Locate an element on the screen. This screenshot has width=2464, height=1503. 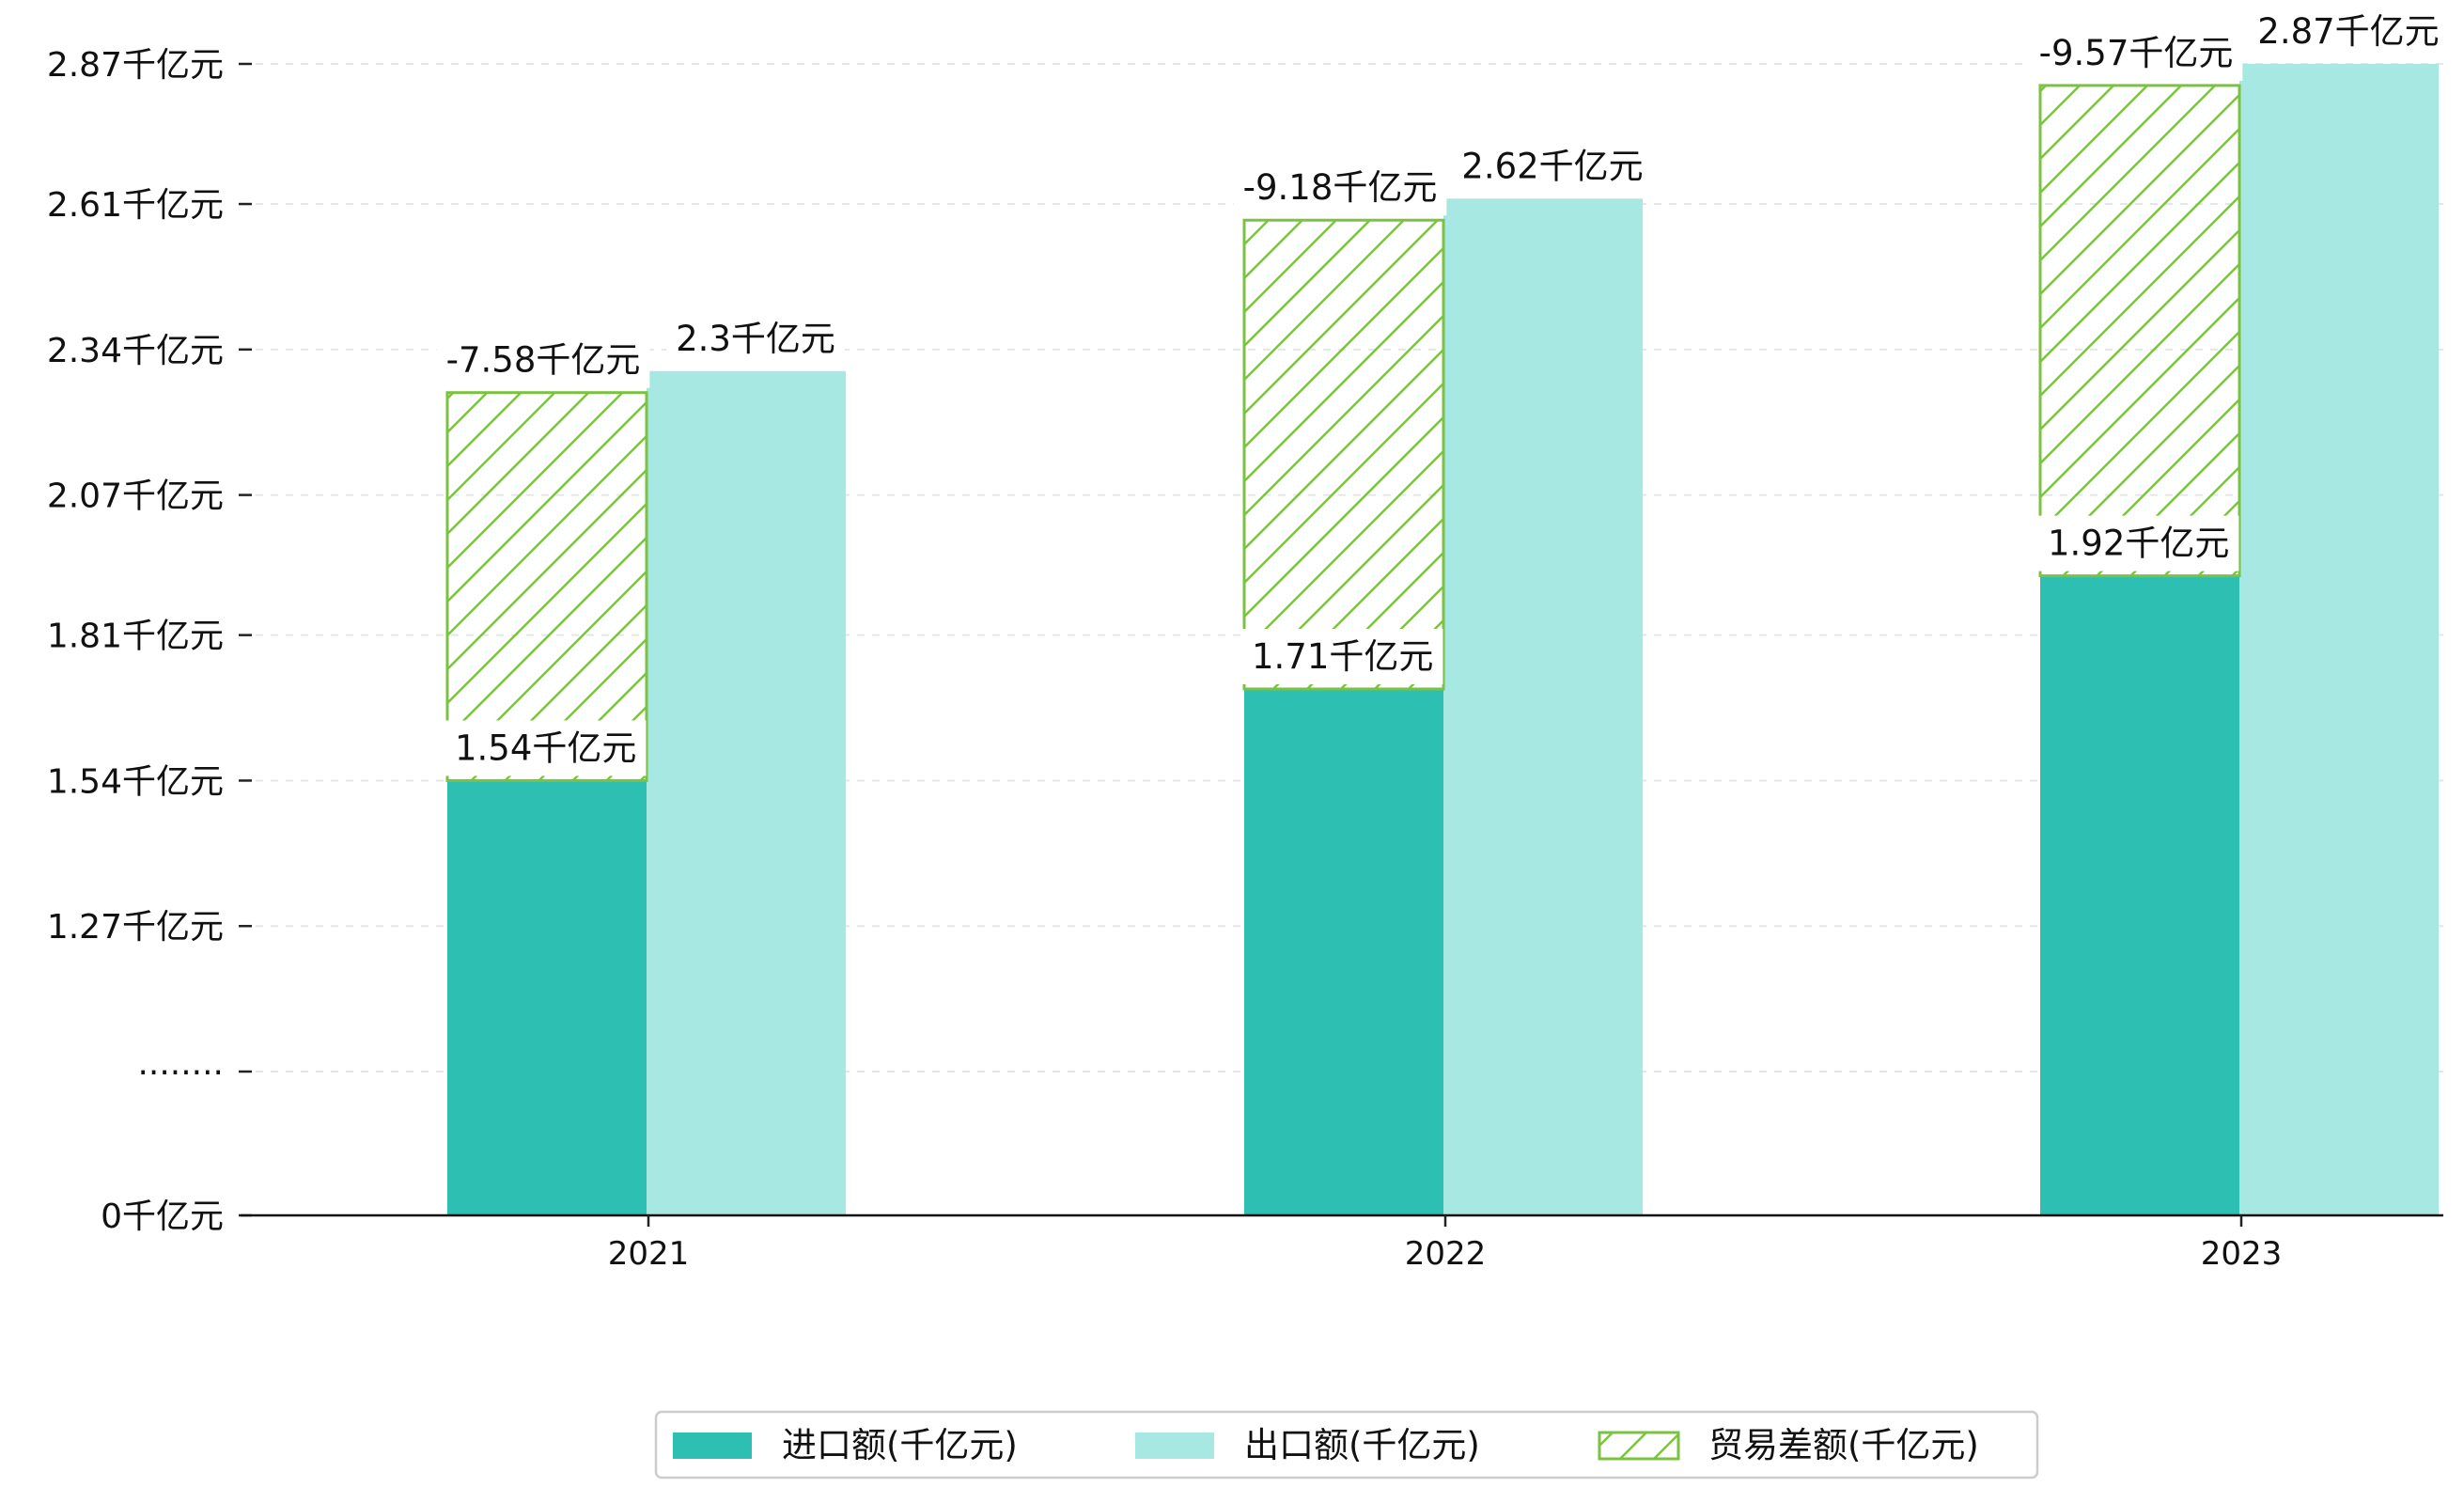
x-tick-label: 2022 is located at coordinates (1446, 1254).